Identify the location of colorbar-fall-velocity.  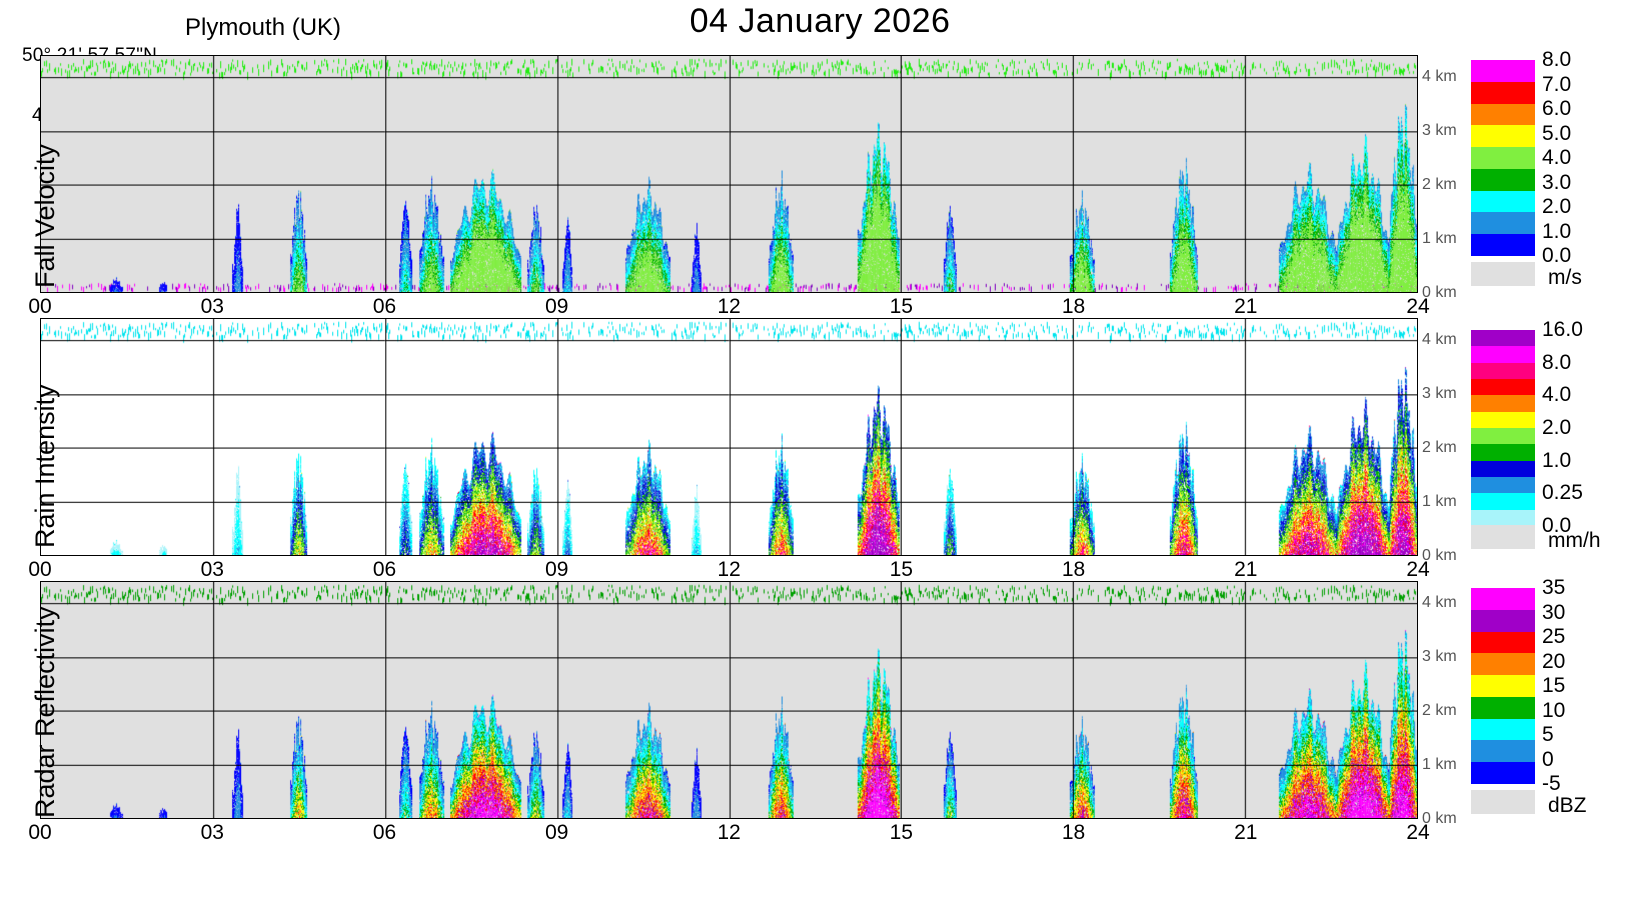
(1503, 158).